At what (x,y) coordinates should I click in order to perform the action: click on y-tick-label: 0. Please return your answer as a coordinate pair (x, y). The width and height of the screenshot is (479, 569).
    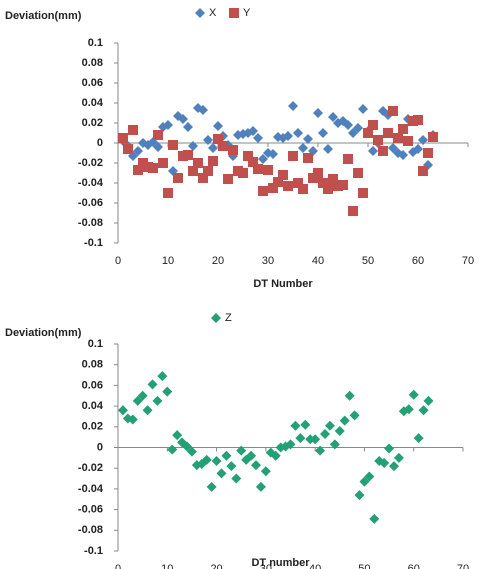
    Looking at the image, I should click on (100, 143).